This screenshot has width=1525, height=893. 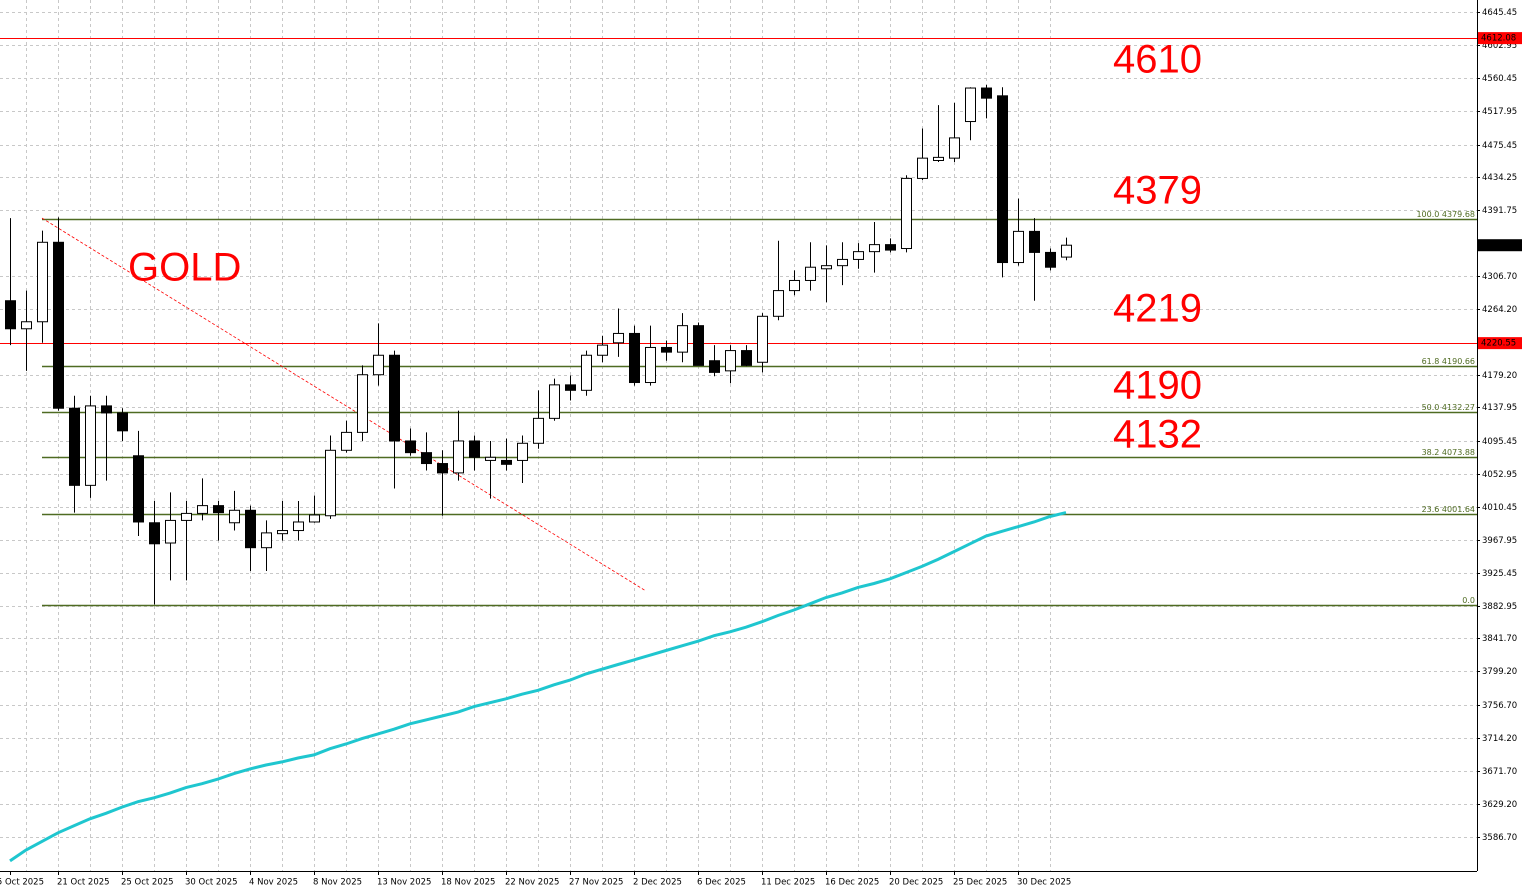 What do you see at coordinates (596, 883) in the screenshot?
I see `x-tick-label: 27 Nov 2025` at bounding box center [596, 883].